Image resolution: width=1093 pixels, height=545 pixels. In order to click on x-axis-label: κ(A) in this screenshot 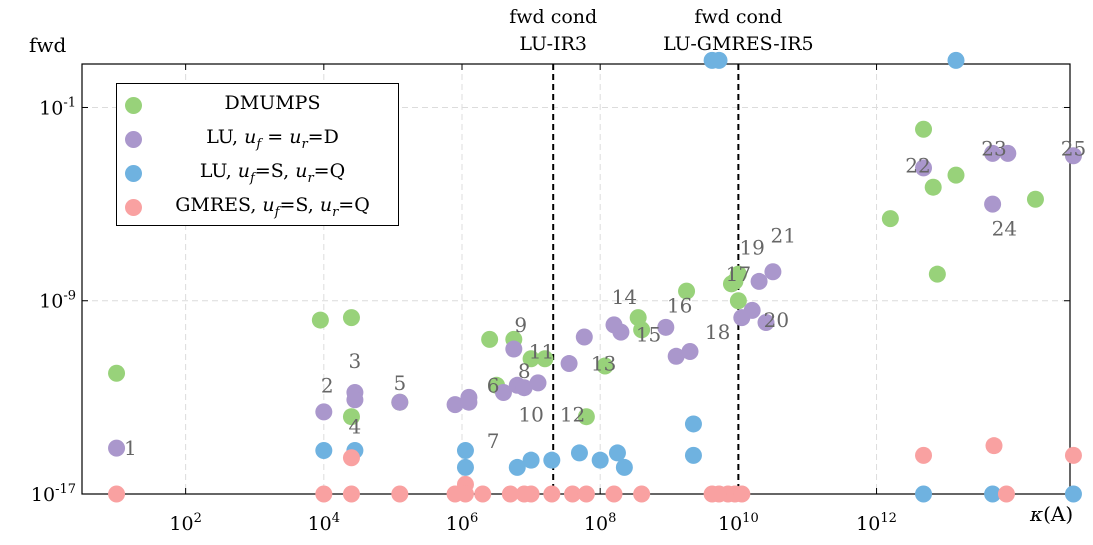, I will do `click(1051, 514)`.